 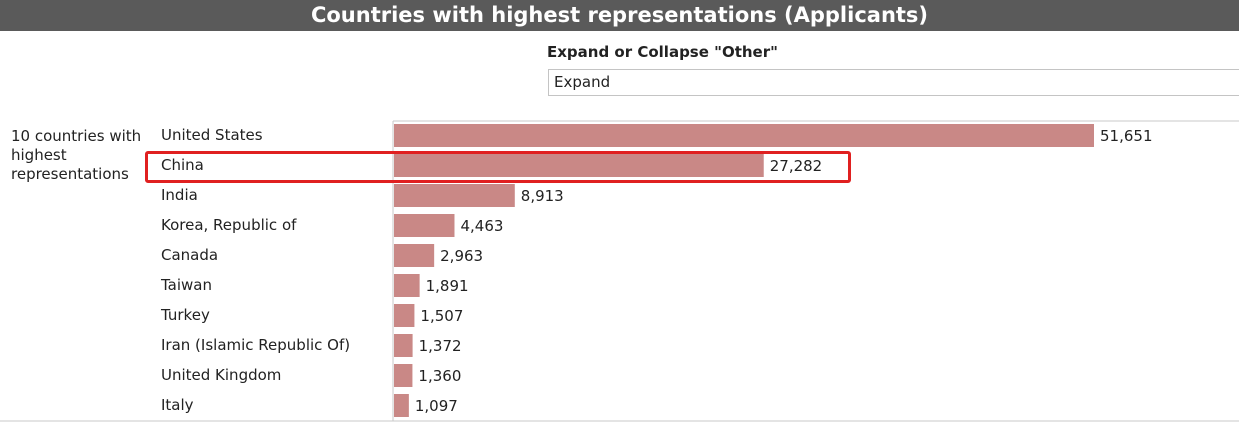 I want to click on category-label: Turkey, so click(x=185, y=315).